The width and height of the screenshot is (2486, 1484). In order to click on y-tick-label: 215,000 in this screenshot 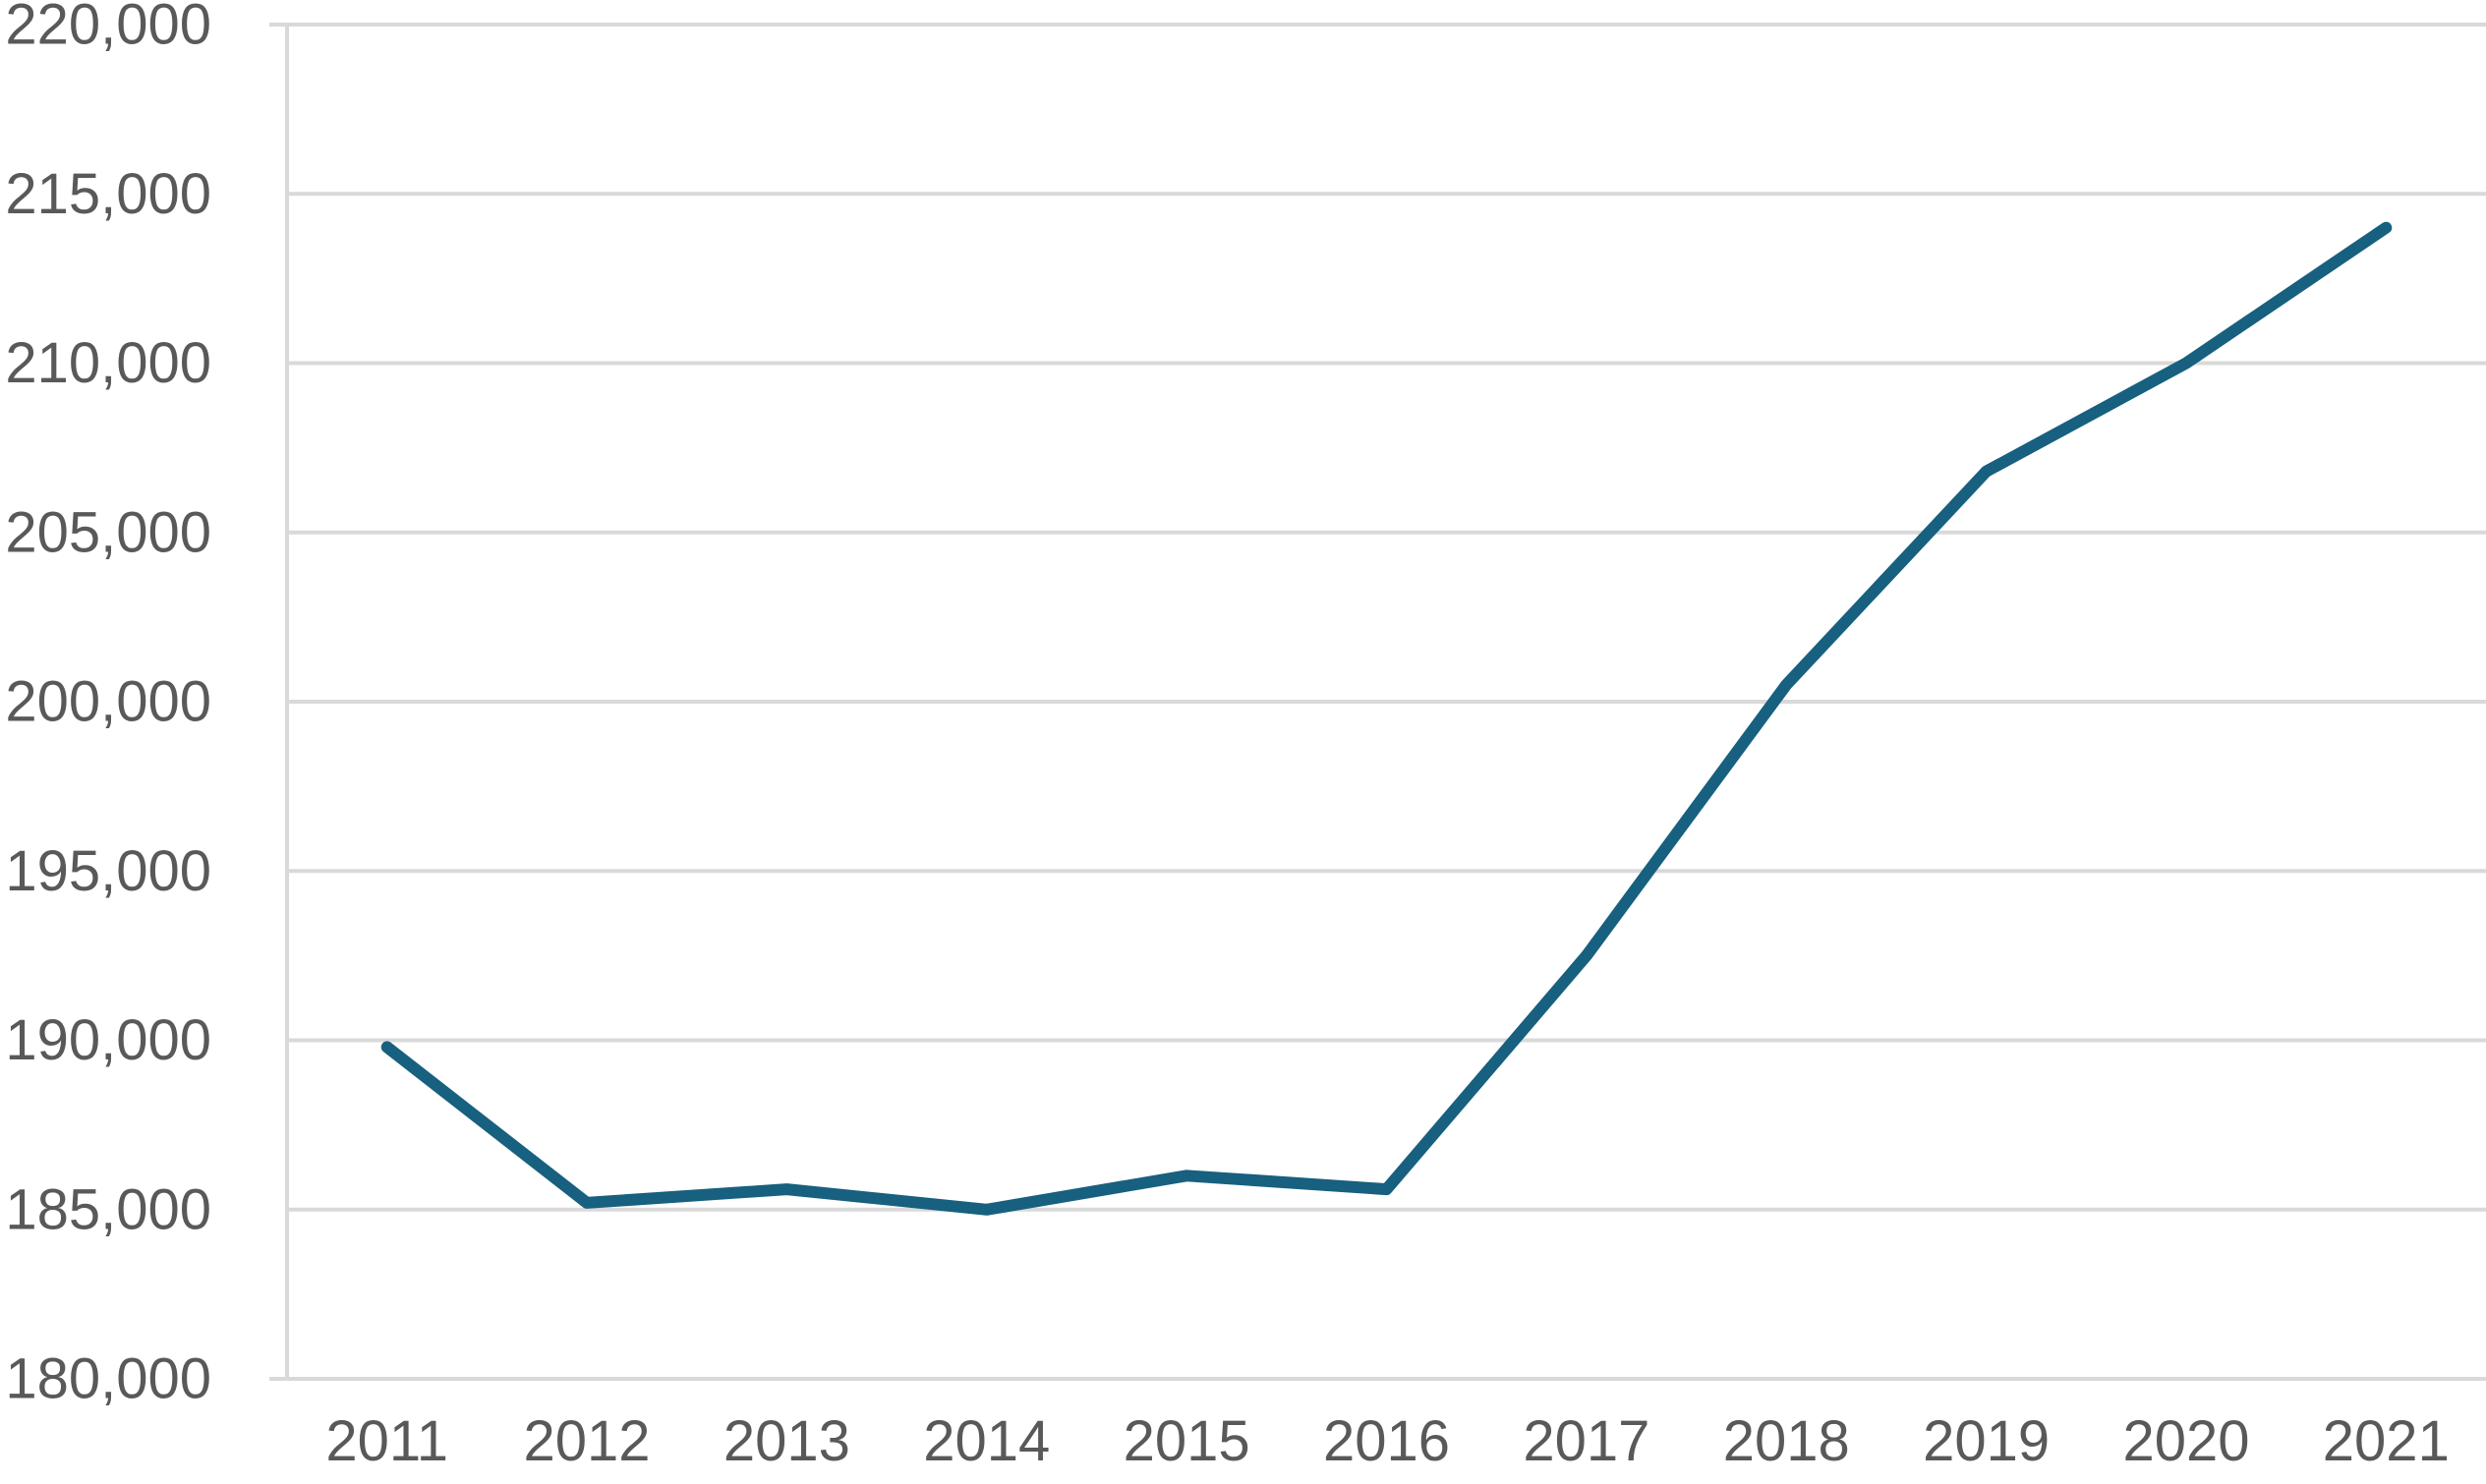, I will do `click(108, 194)`.